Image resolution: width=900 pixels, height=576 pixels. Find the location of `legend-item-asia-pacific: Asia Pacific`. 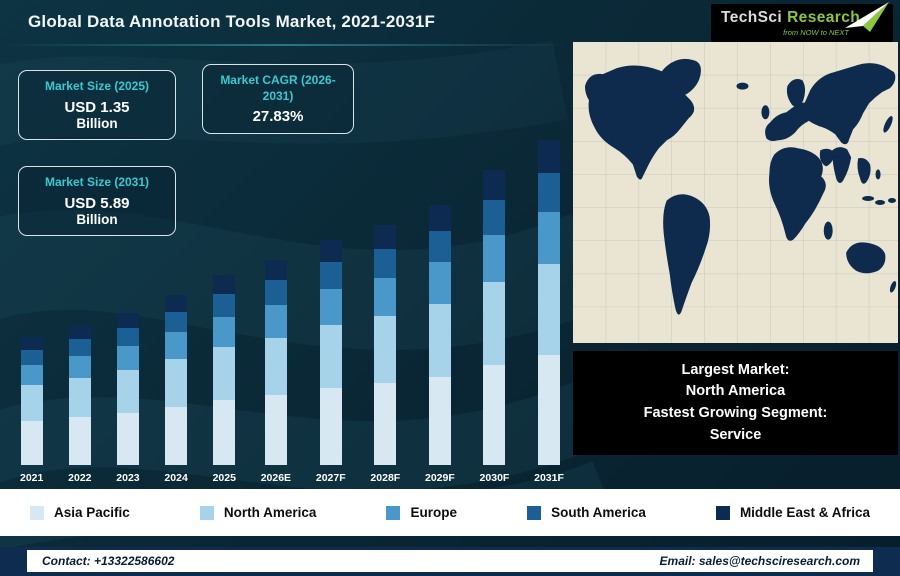

legend-item-asia-pacific: Asia Pacific is located at coordinates (80, 512).